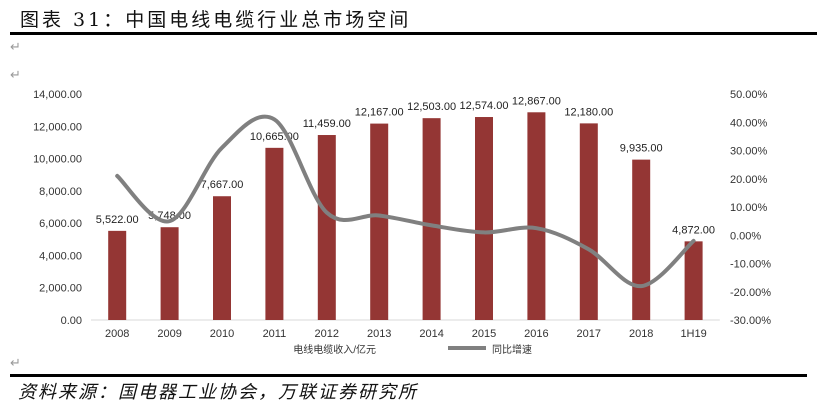  I want to click on right-axis-tick: 0.00%, so click(745, 236).